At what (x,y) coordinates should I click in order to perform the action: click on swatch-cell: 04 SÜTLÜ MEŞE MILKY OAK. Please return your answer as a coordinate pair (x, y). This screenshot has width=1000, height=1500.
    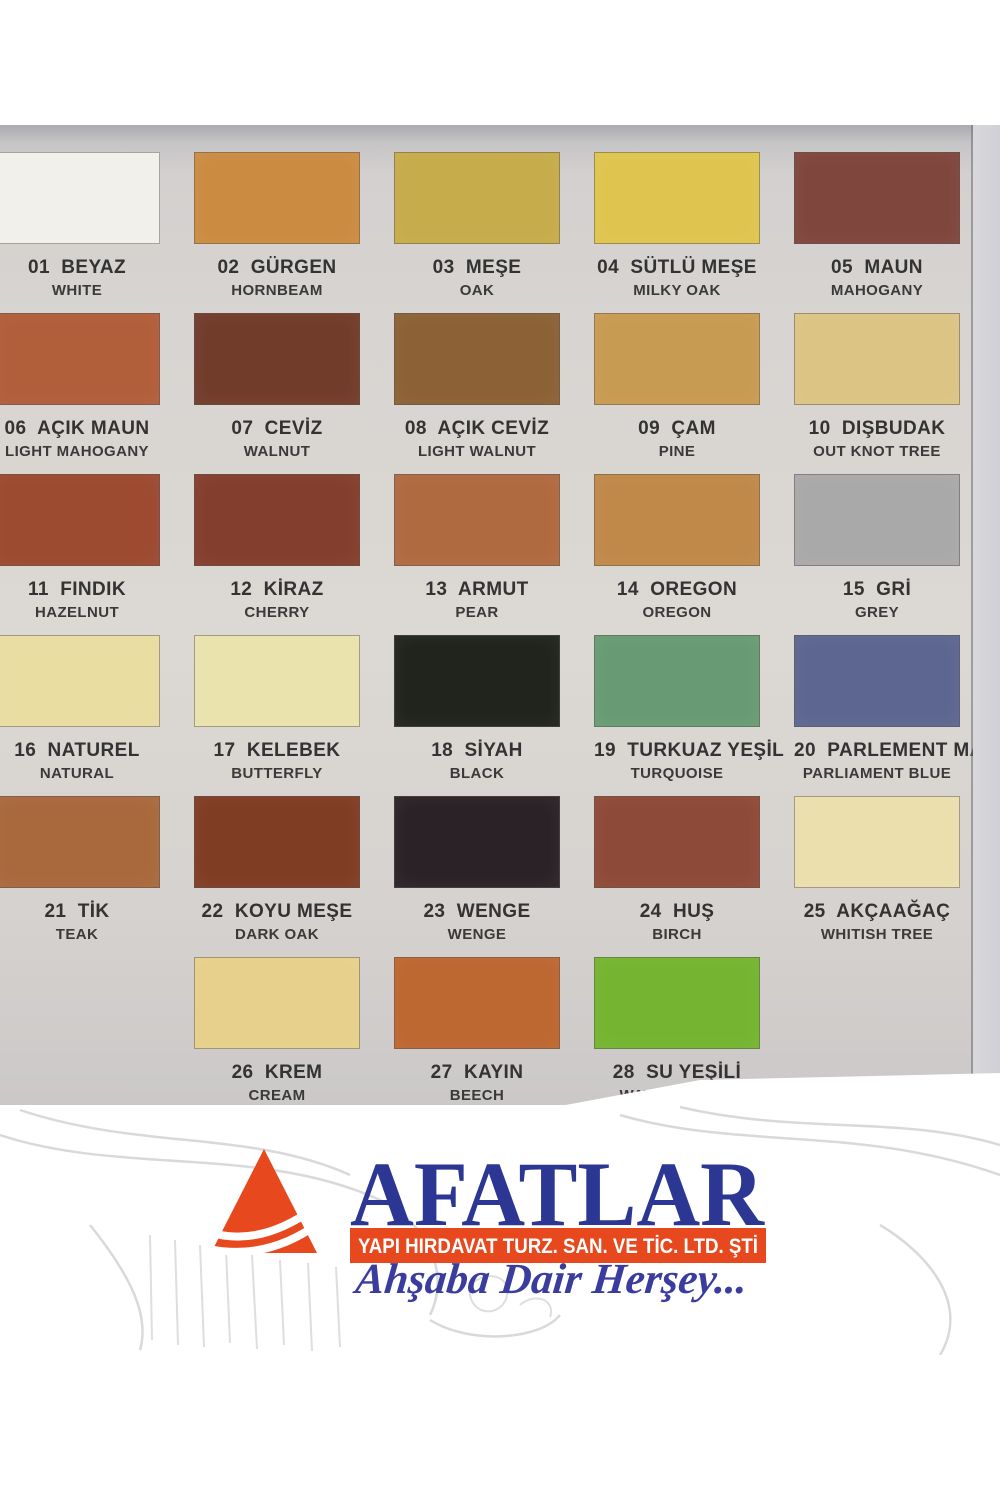
    Looking at the image, I should click on (677, 232).